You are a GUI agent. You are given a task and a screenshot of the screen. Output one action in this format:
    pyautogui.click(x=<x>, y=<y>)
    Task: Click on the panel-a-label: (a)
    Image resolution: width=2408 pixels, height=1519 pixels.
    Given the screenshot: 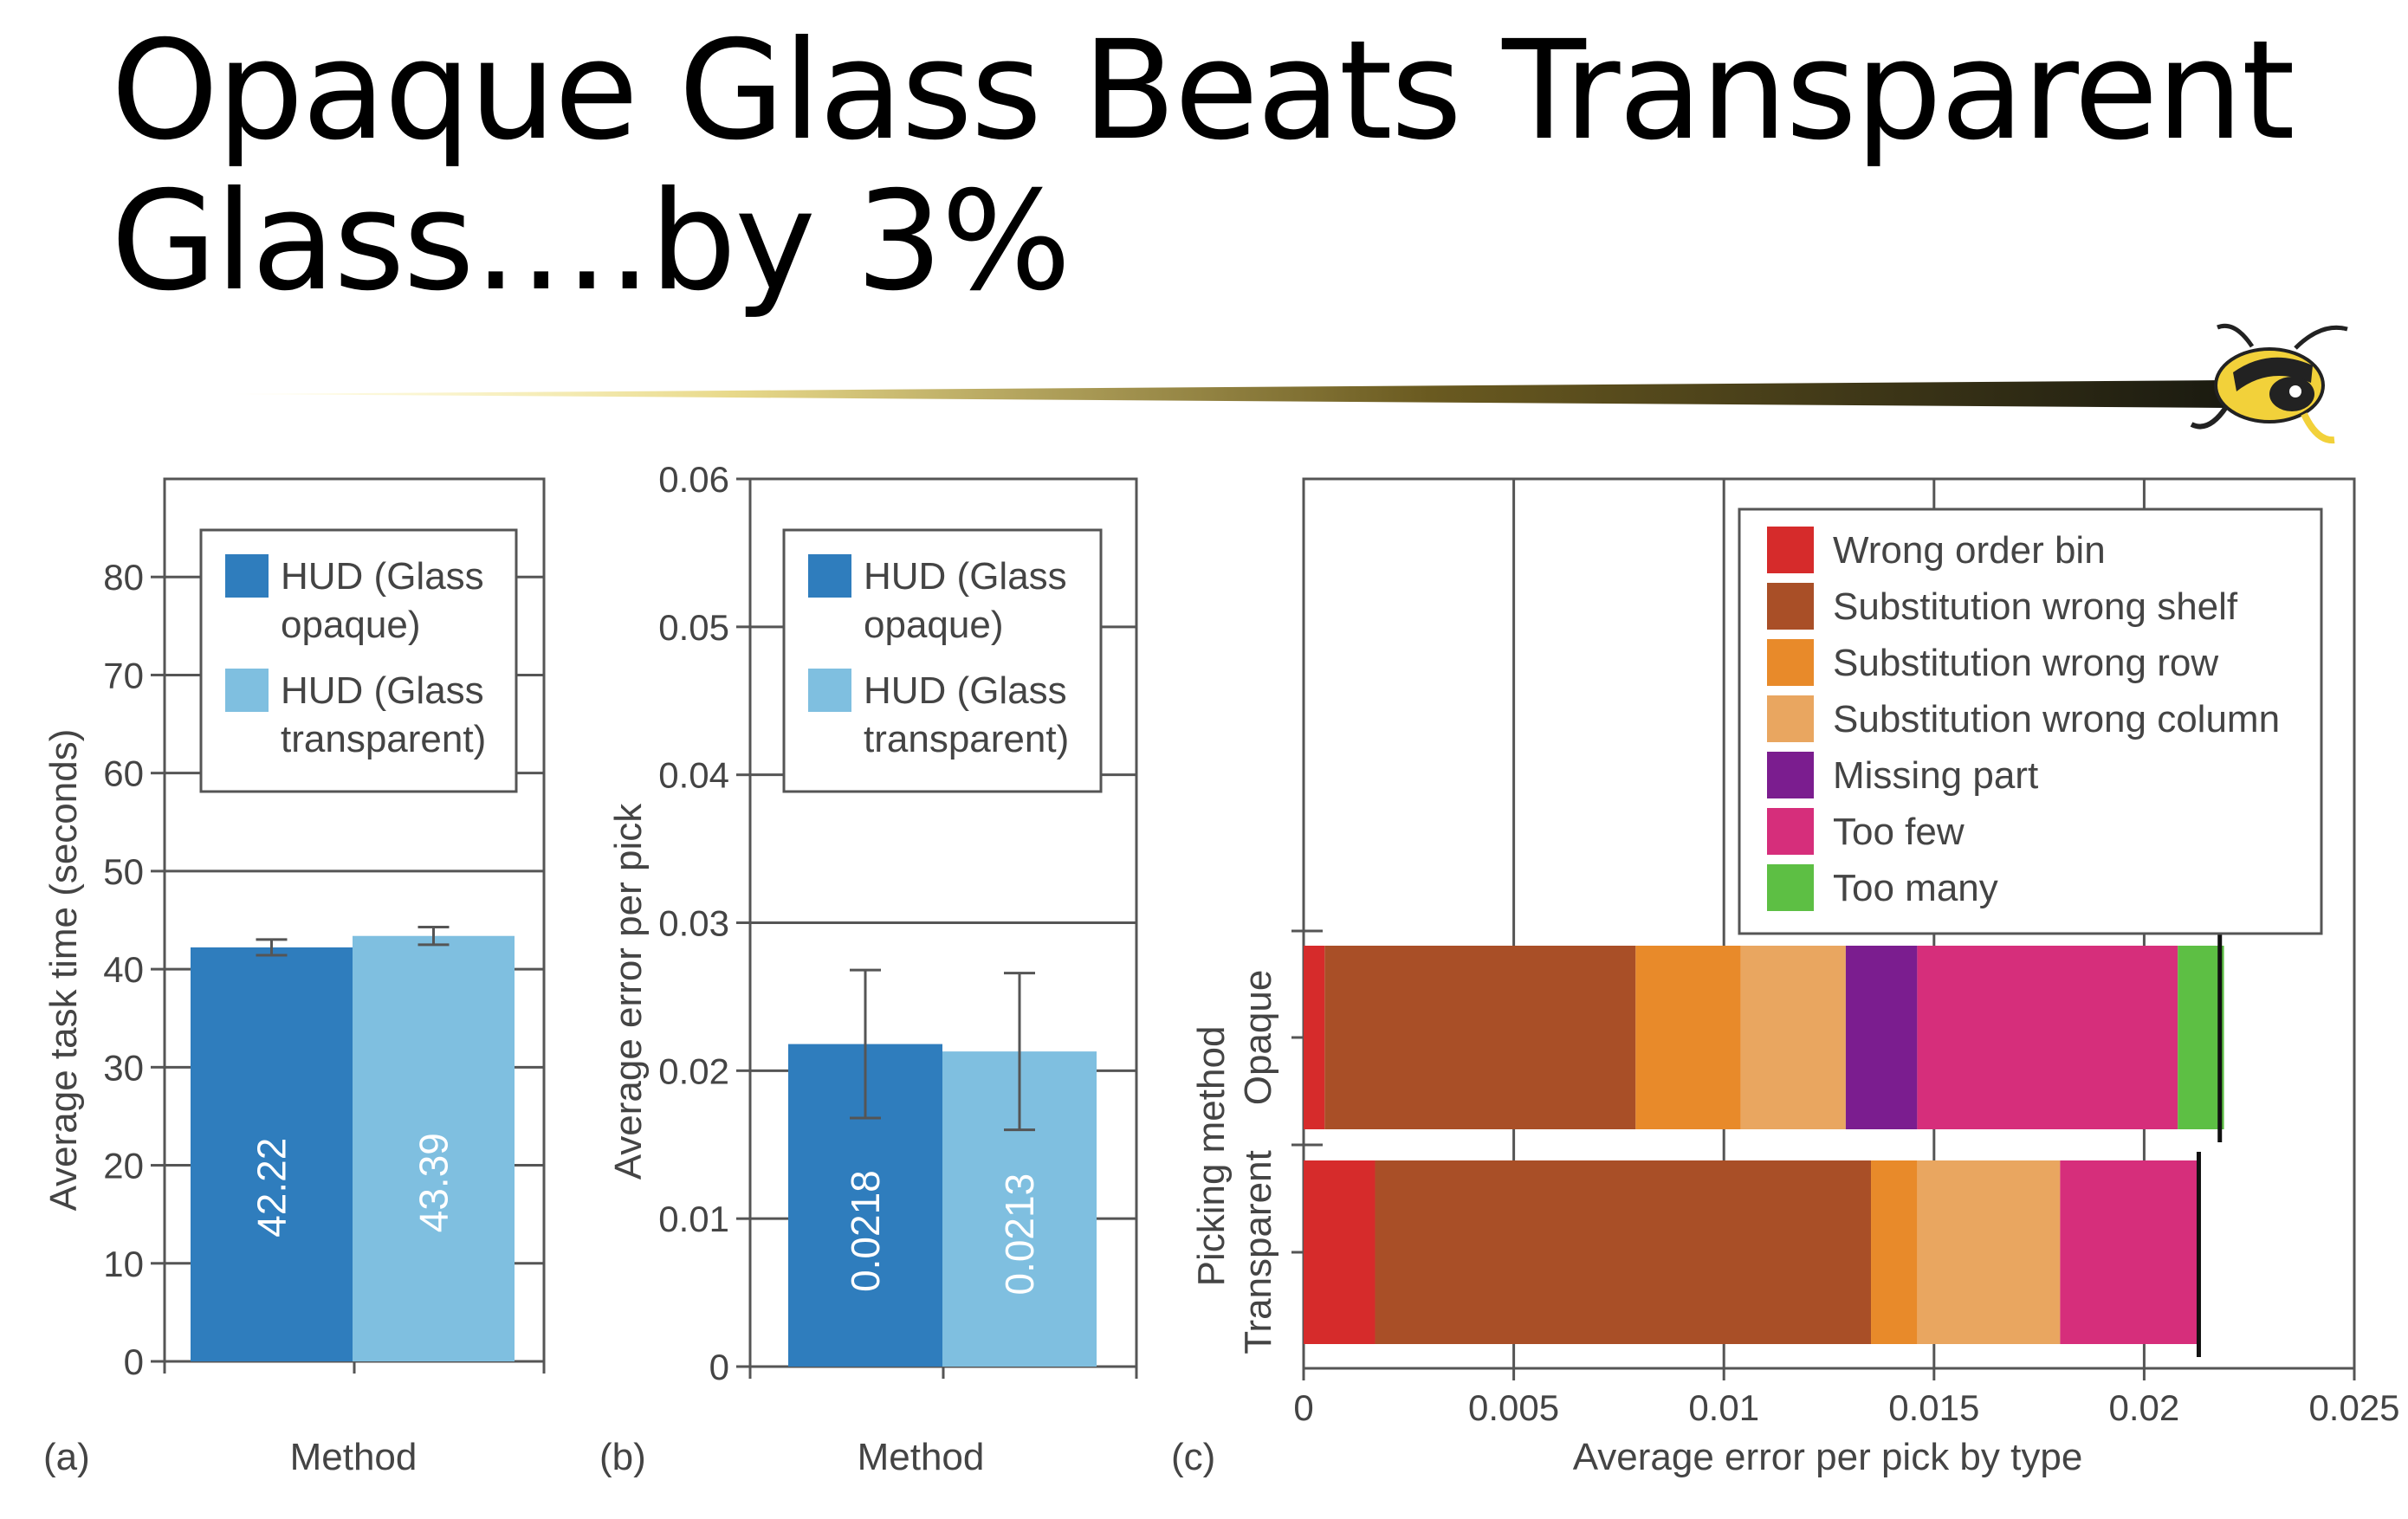 What is the action you would take?
    pyautogui.click(x=66, y=1457)
    